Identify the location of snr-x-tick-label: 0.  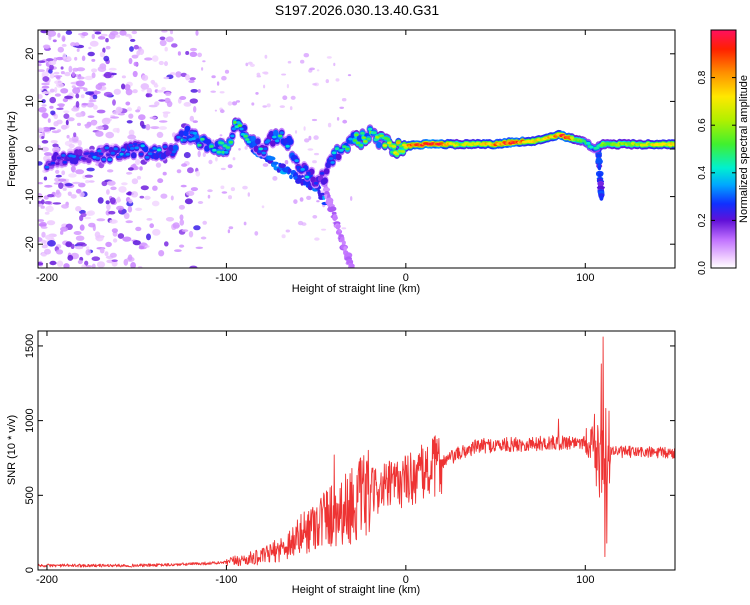
(406, 580).